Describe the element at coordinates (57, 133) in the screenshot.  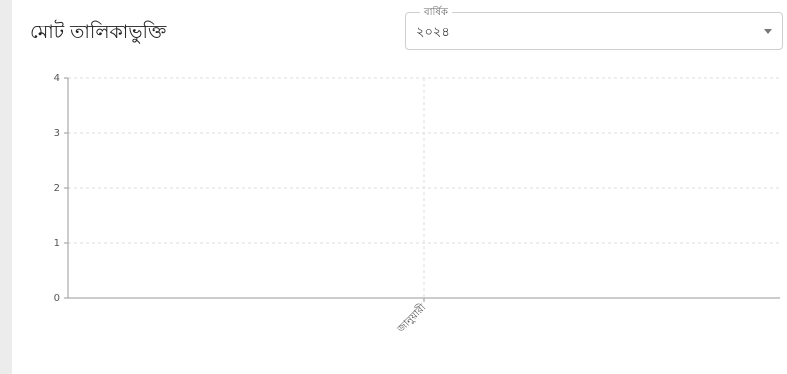
I see `y-tick-label: 3` at that location.